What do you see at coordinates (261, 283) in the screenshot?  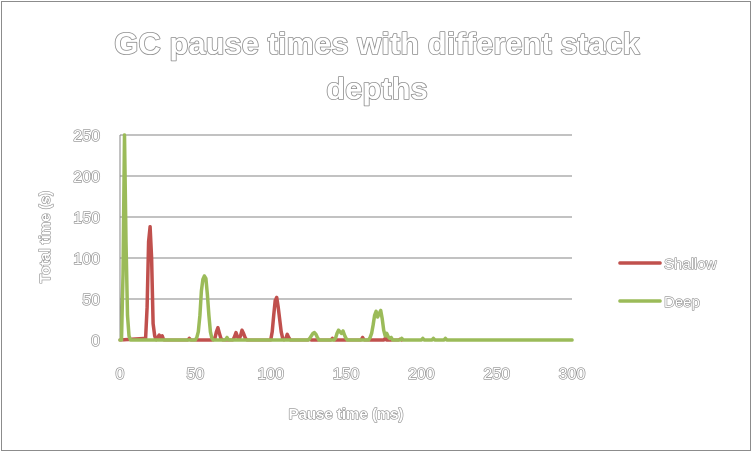 I see `series-line-shallow` at bounding box center [261, 283].